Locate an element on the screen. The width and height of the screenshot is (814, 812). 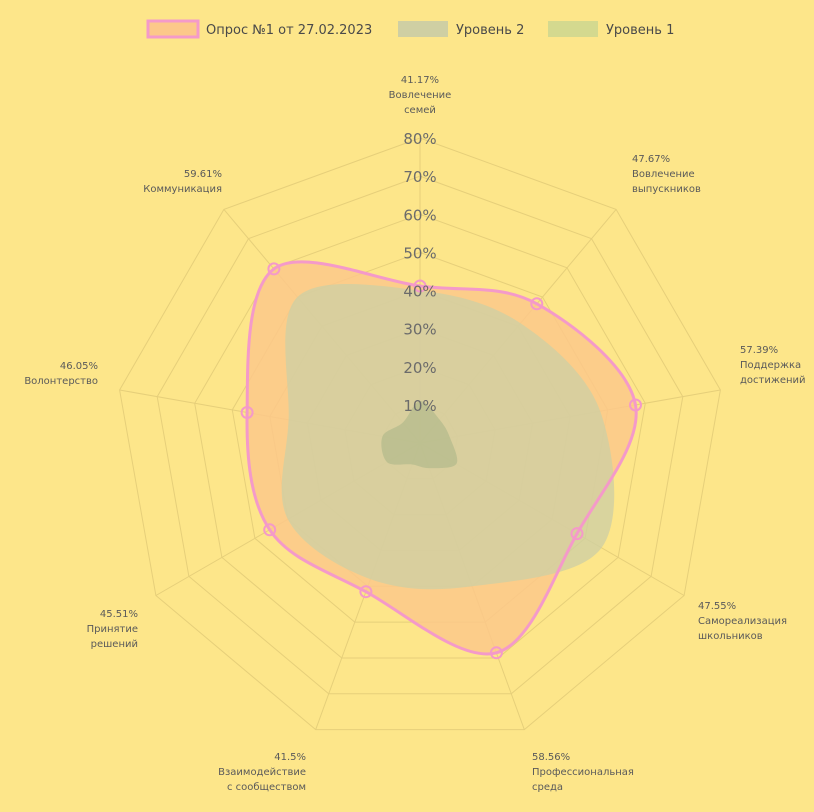
axis-name-label: достижений is located at coordinates (773, 380).